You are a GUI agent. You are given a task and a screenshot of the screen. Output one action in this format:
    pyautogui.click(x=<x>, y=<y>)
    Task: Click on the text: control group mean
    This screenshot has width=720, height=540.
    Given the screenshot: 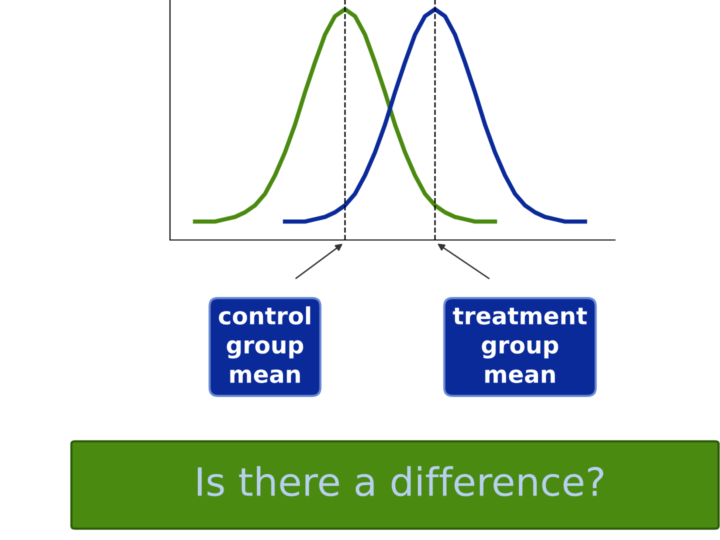 What is the action you would take?
    pyautogui.click(x=264, y=345)
    